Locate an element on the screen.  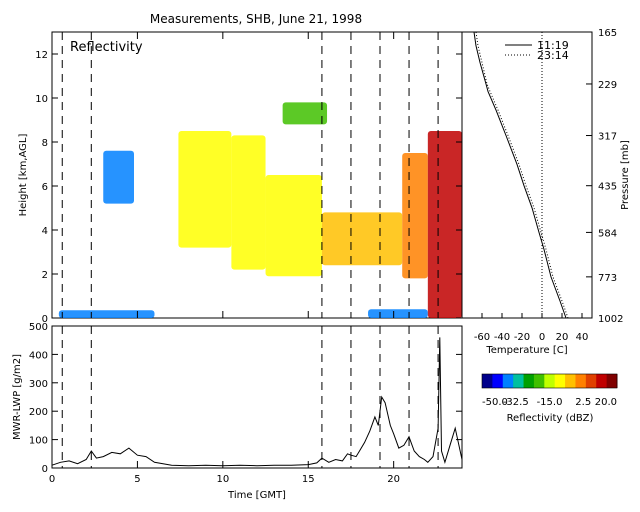
reflectivity-y-tick-label: 8 is located at coordinates (45, 143).